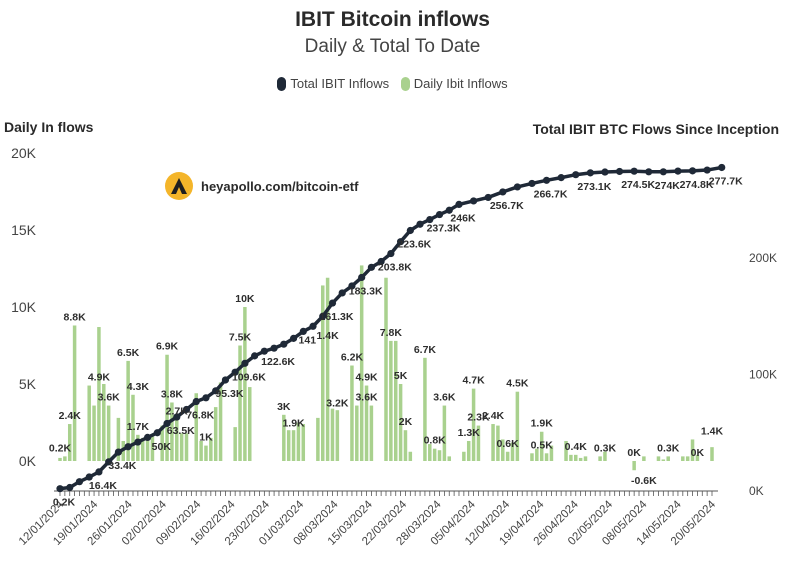  What do you see at coordinates (200, 416) in the screenshot?
I see `total-inflows-label: 76.8K` at bounding box center [200, 416].